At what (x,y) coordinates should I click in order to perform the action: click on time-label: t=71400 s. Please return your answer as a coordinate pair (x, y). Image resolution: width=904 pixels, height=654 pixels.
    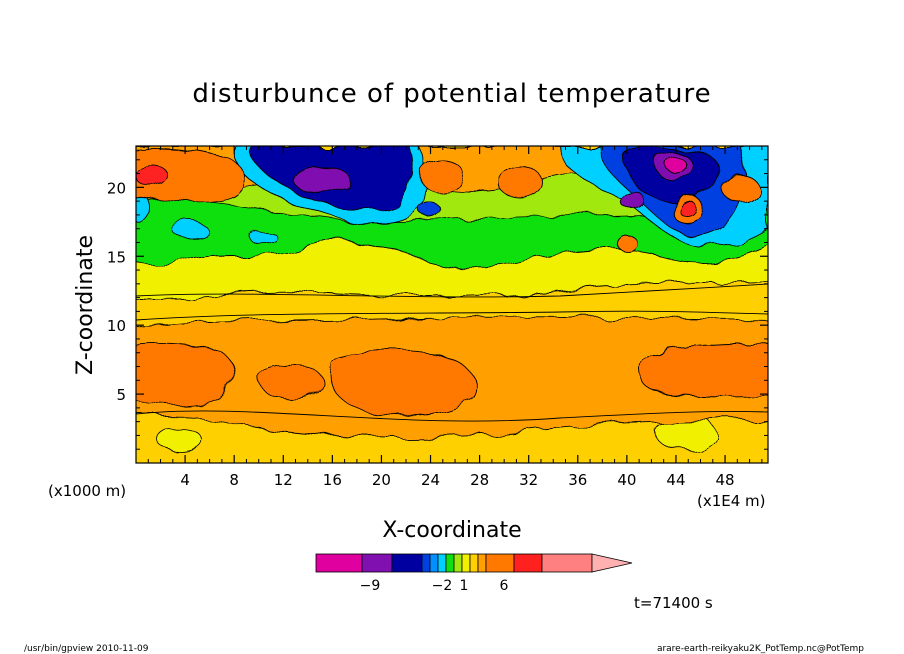
    Looking at the image, I should click on (673, 603).